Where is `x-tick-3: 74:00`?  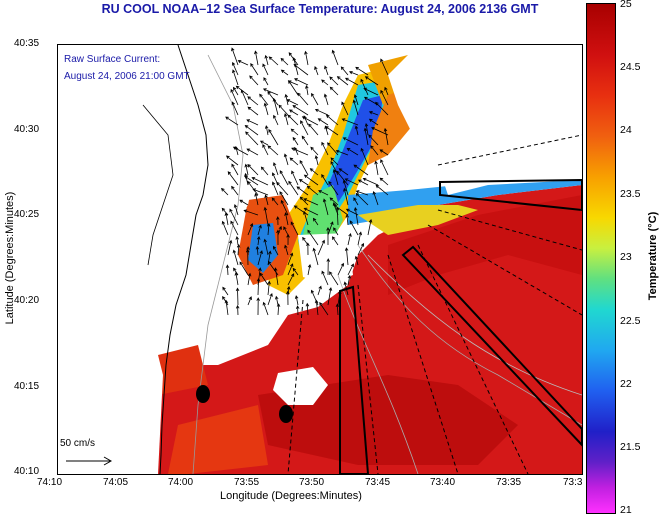
x-tick-3: 74:00 is located at coordinates (181, 482).